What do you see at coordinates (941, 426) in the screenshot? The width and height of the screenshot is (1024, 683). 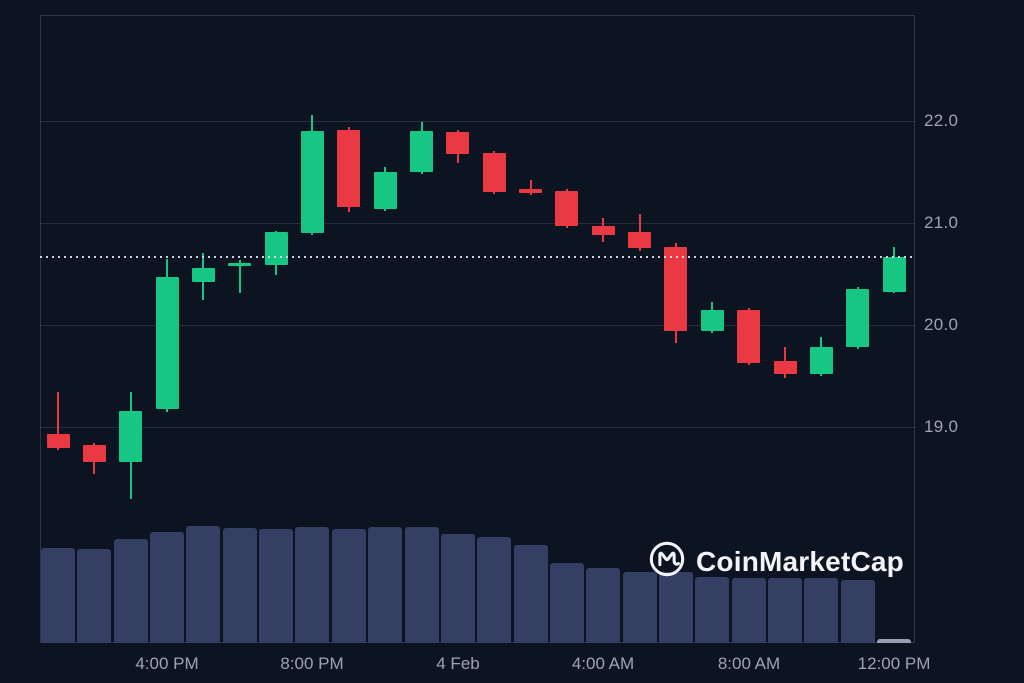 I see `y-axis-label: 19.0` at bounding box center [941, 426].